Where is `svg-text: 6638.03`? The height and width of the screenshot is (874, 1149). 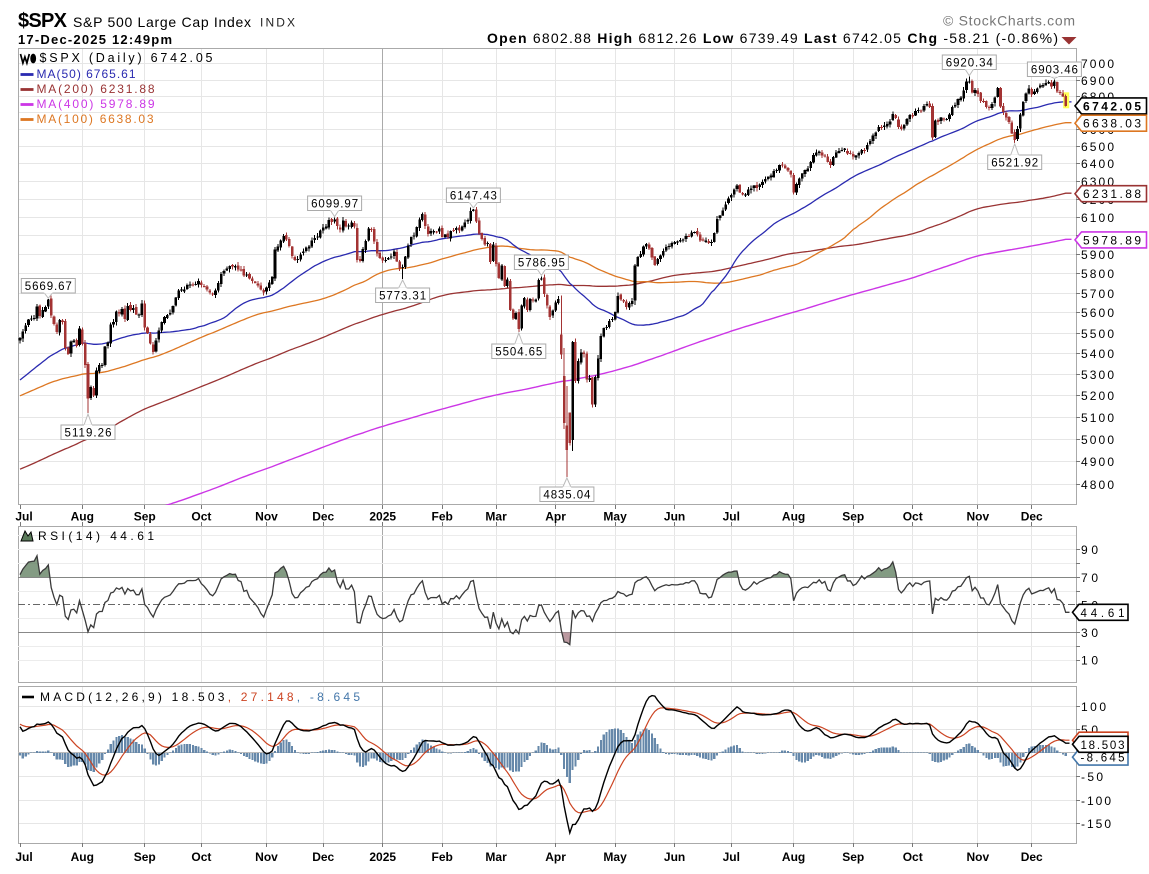
svg-text: 6638.03 is located at coordinates (1112, 124).